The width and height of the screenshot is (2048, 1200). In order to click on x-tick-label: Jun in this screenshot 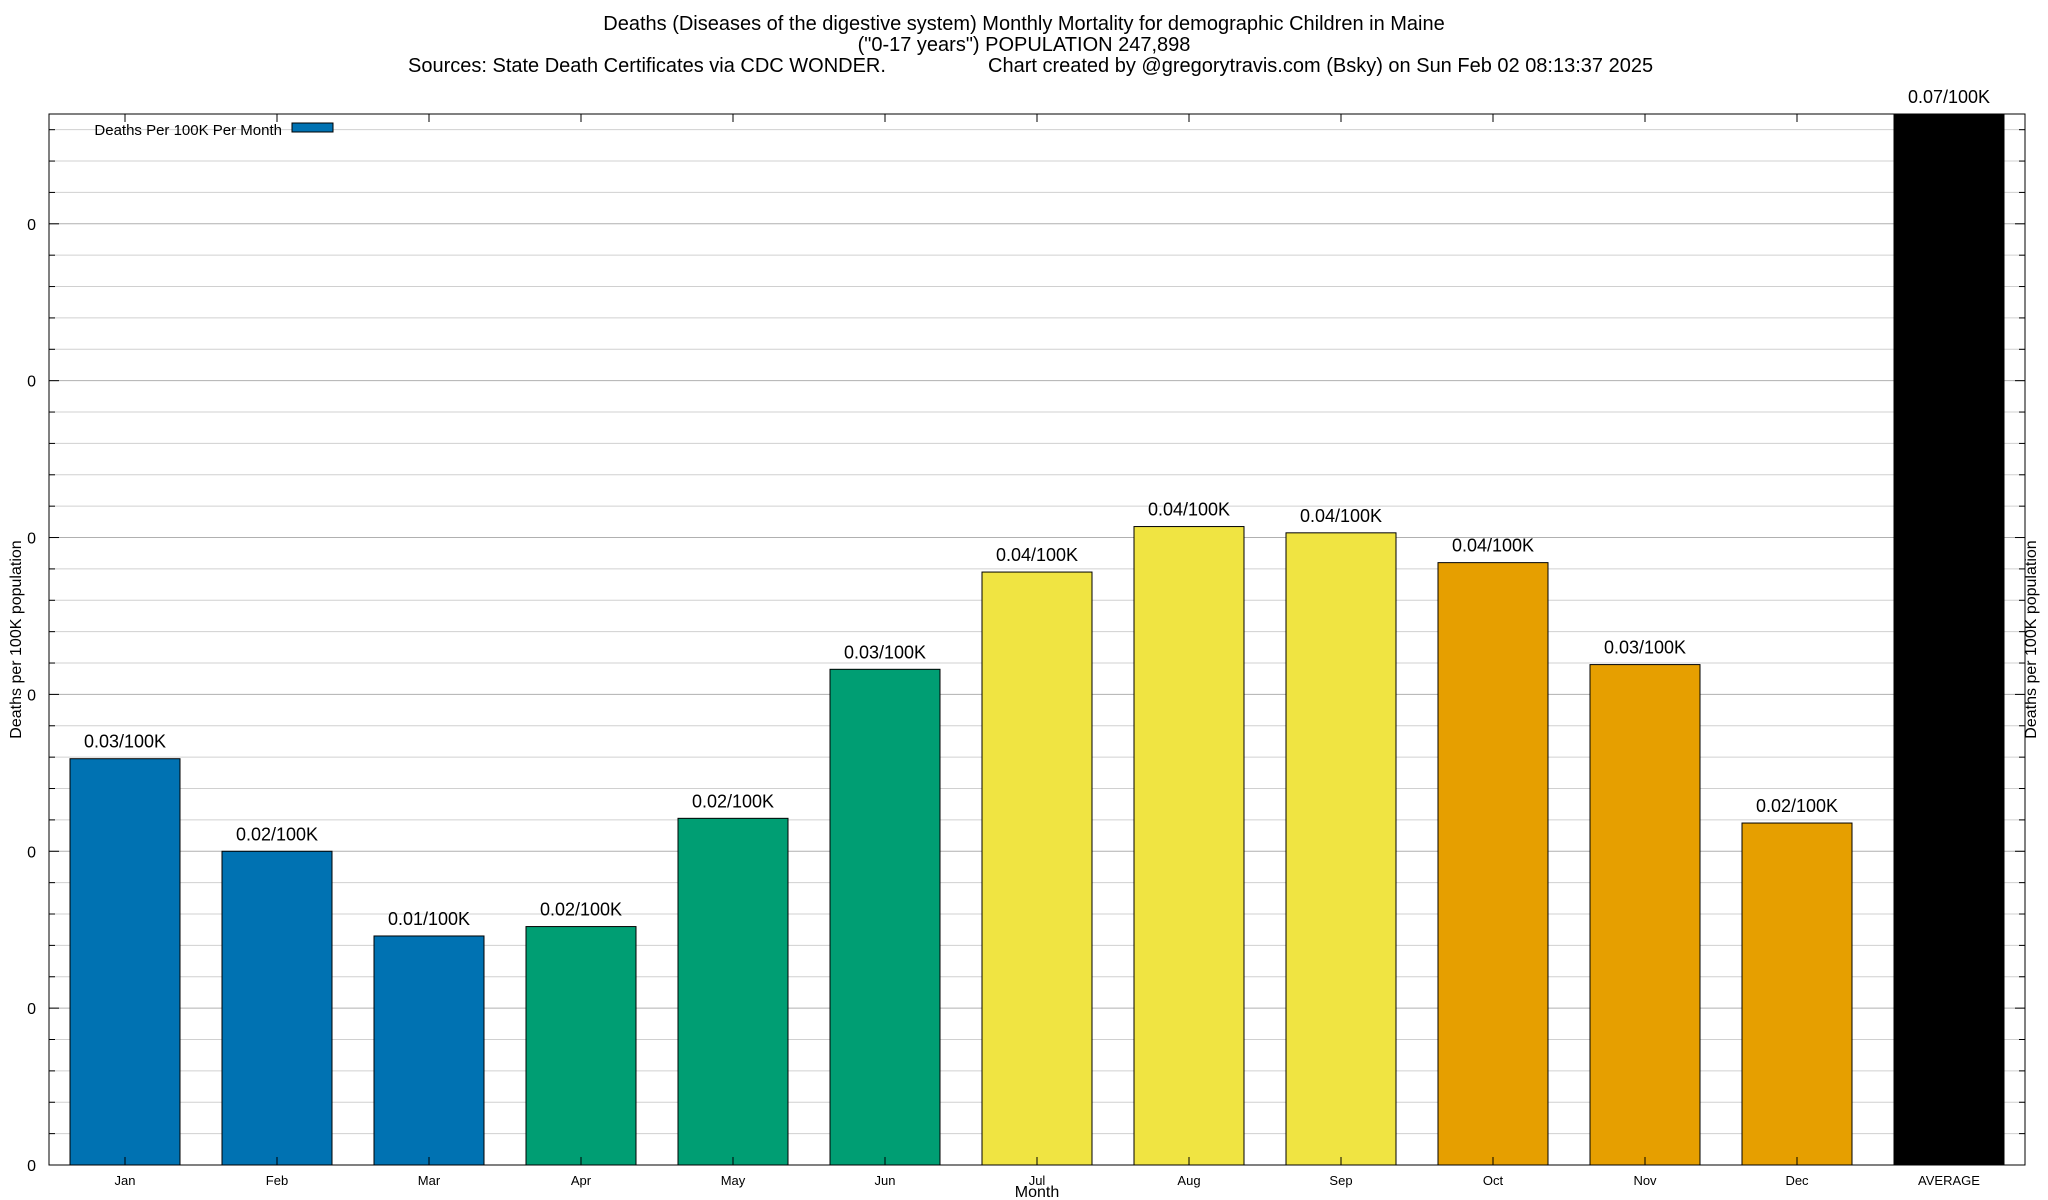, I will do `click(885, 1180)`.